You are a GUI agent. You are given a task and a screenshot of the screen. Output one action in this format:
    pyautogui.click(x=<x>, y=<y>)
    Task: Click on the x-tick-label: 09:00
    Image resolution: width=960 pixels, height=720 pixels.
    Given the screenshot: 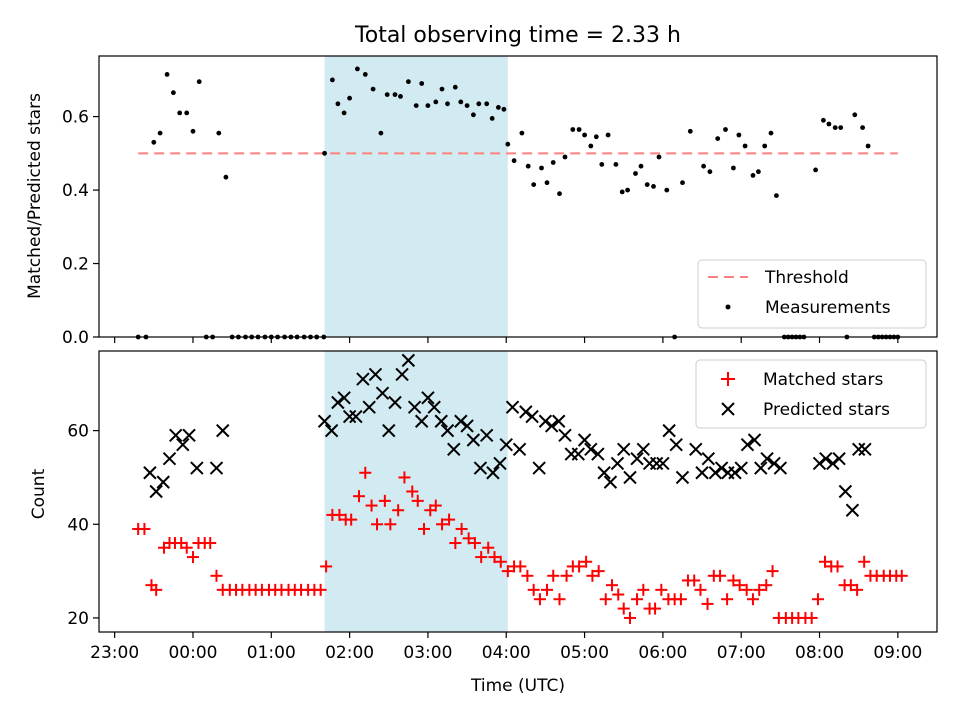 What is the action you would take?
    pyautogui.click(x=897, y=653)
    